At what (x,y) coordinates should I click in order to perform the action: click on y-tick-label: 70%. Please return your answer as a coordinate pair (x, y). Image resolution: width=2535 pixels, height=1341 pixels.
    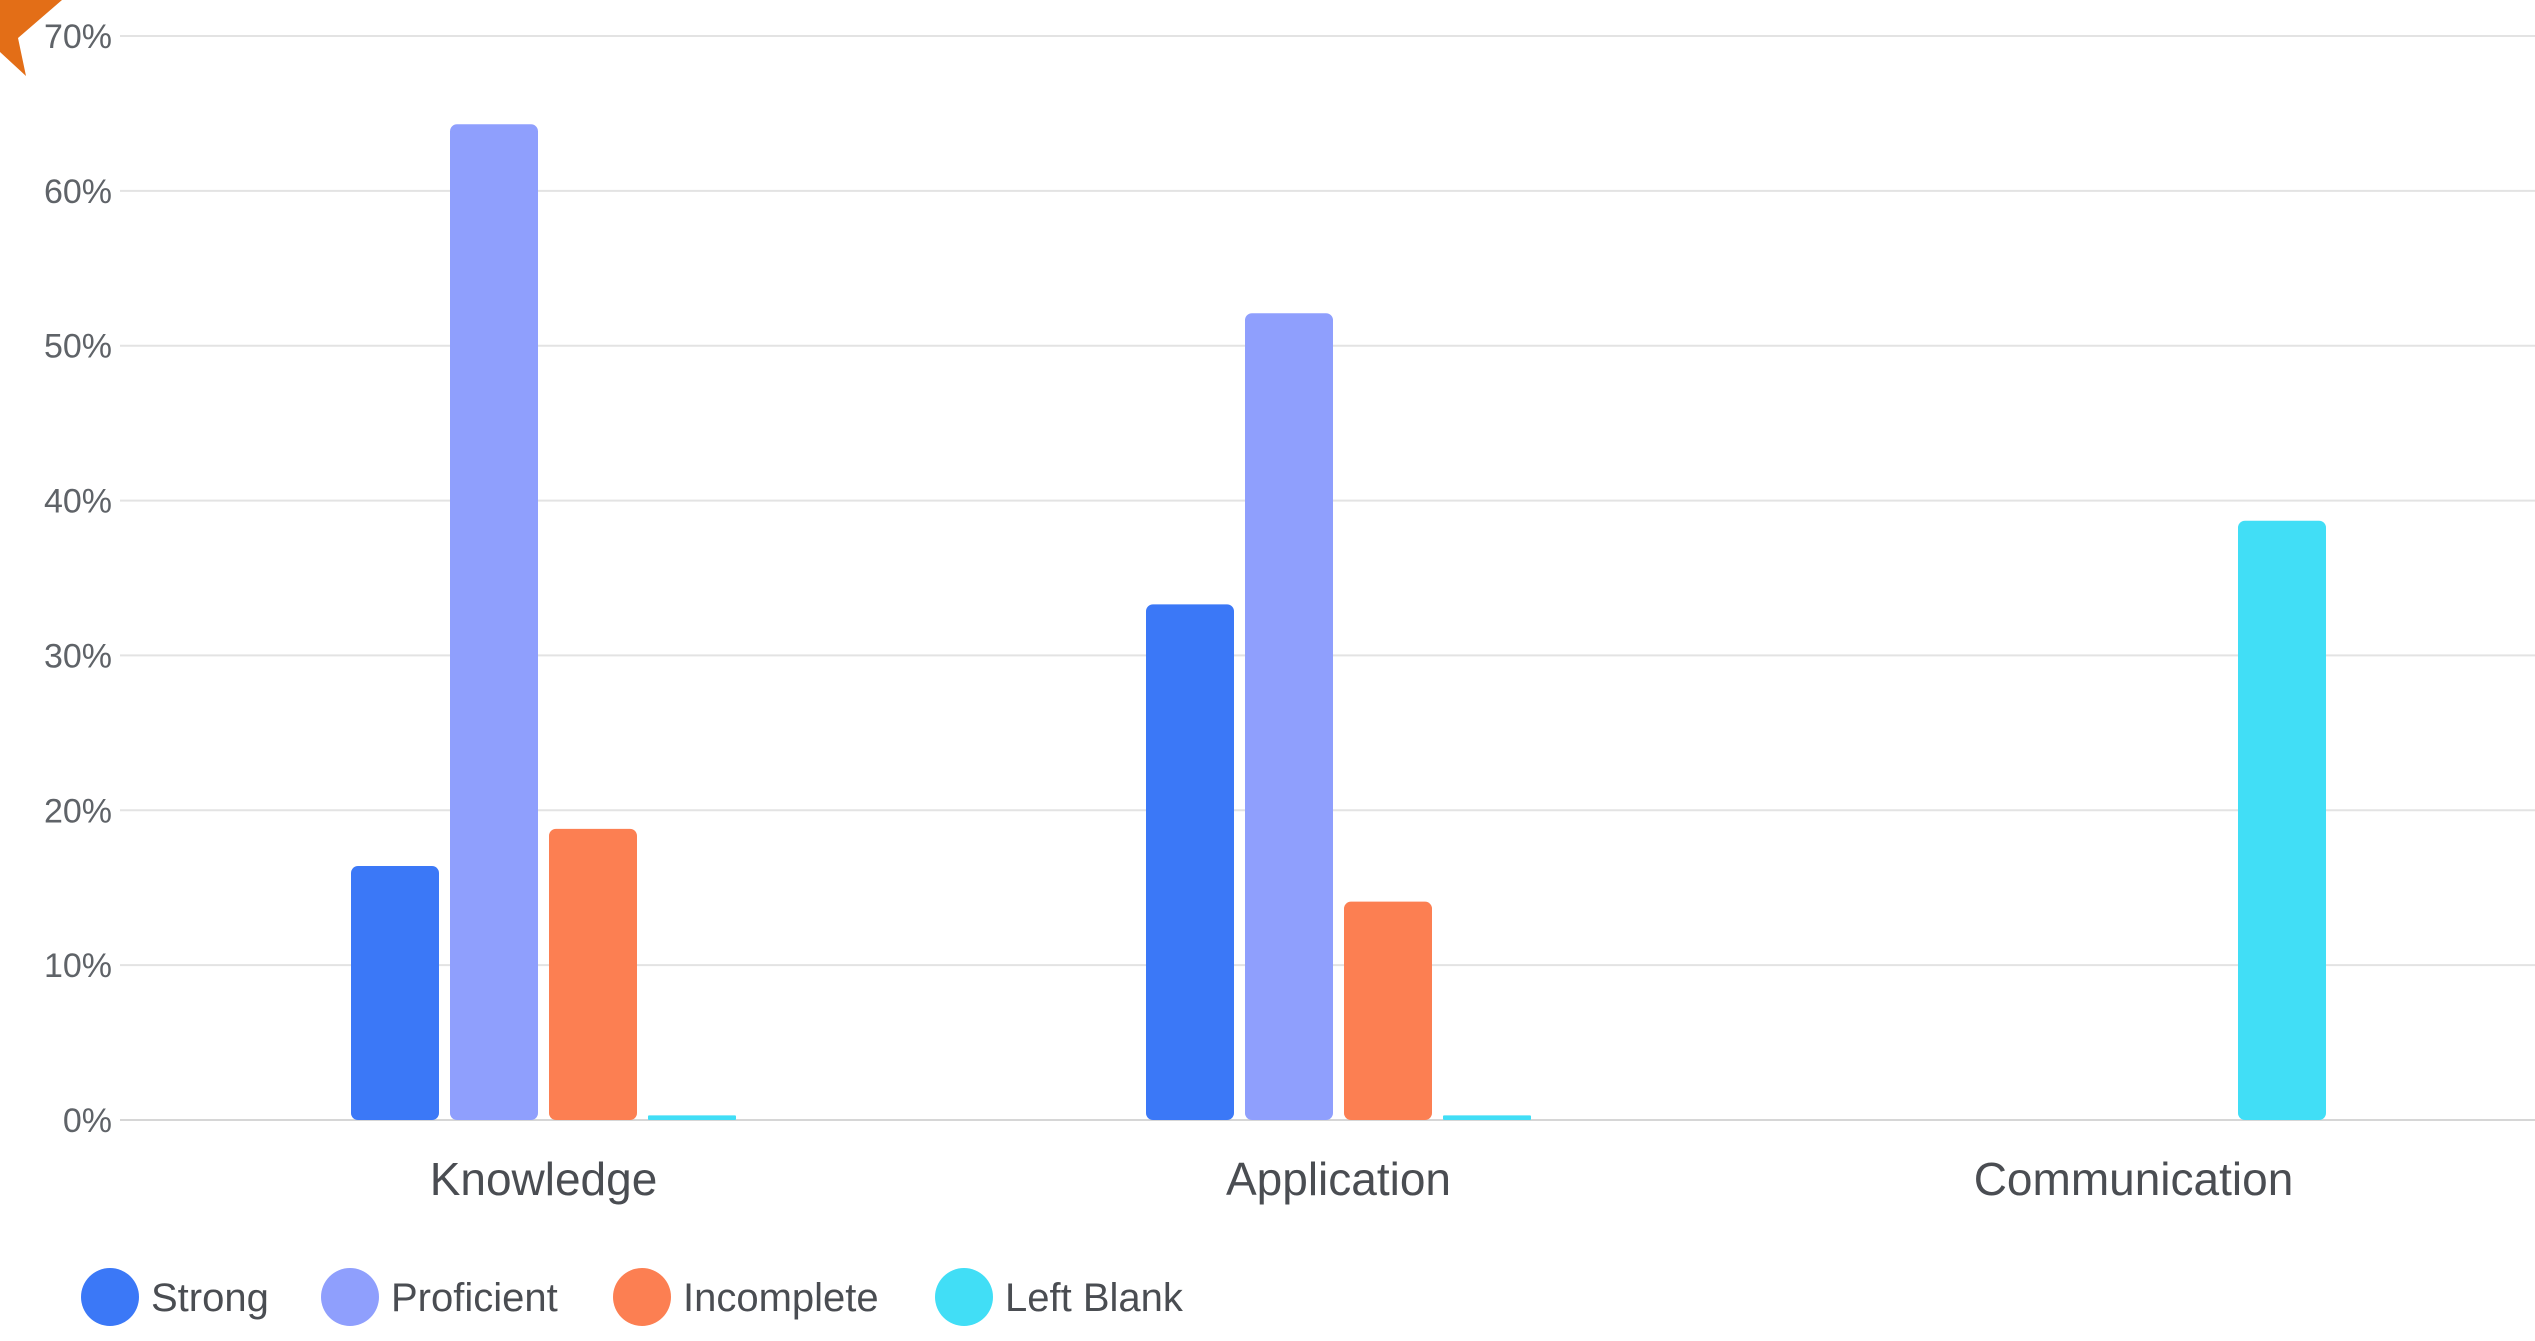
    Looking at the image, I should click on (78, 37).